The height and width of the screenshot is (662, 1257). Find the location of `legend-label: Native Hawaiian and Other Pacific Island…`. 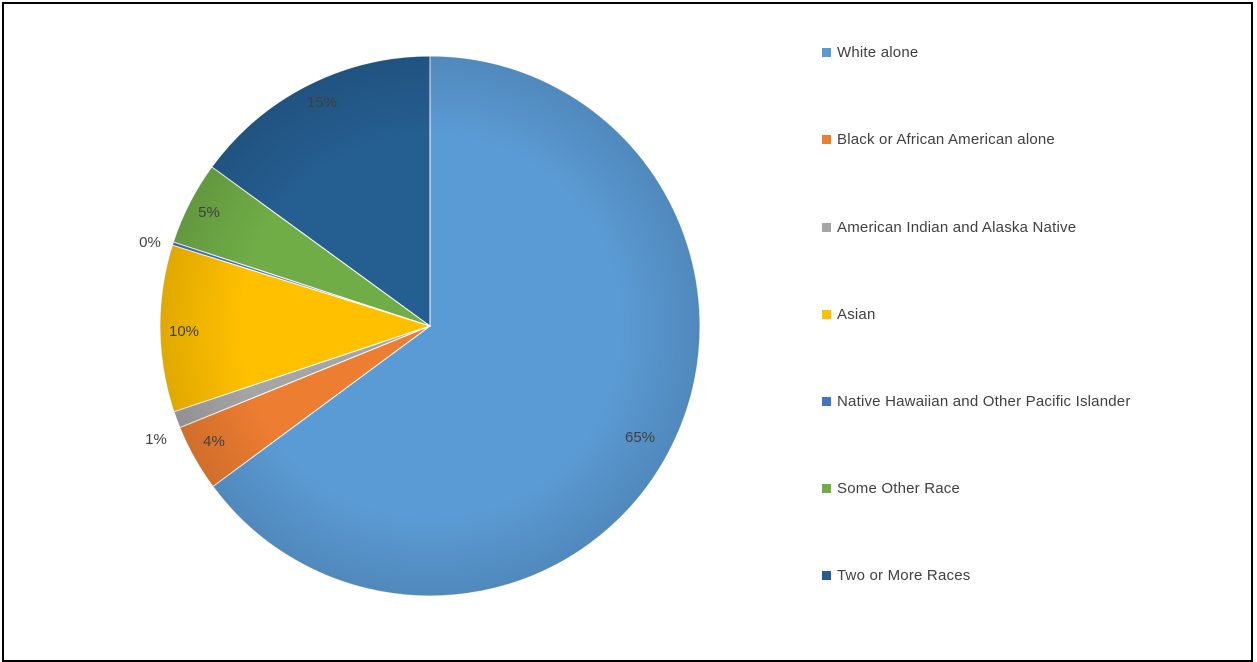

legend-label: Native Hawaiian and Other Pacific Island… is located at coordinates (984, 401).